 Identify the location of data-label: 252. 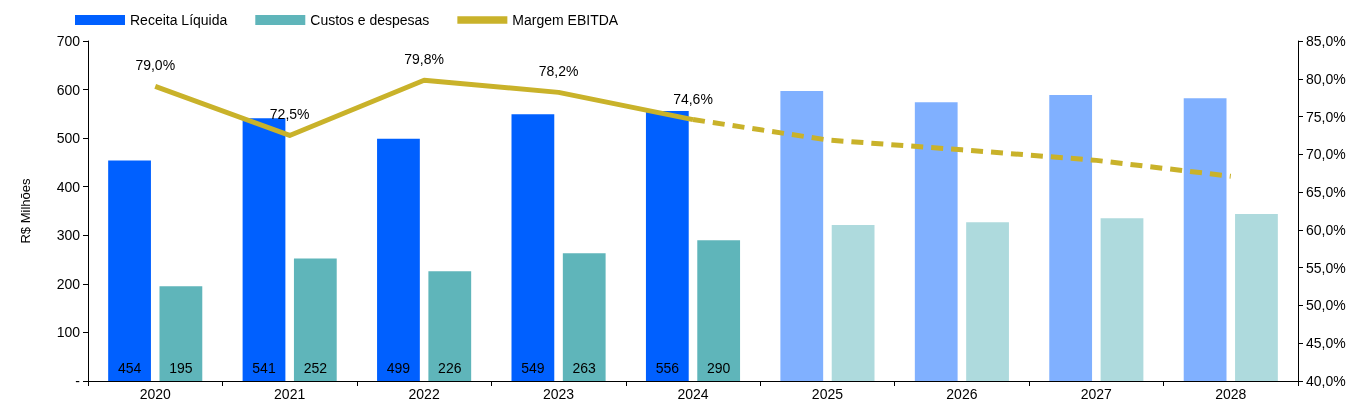
(315, 368).